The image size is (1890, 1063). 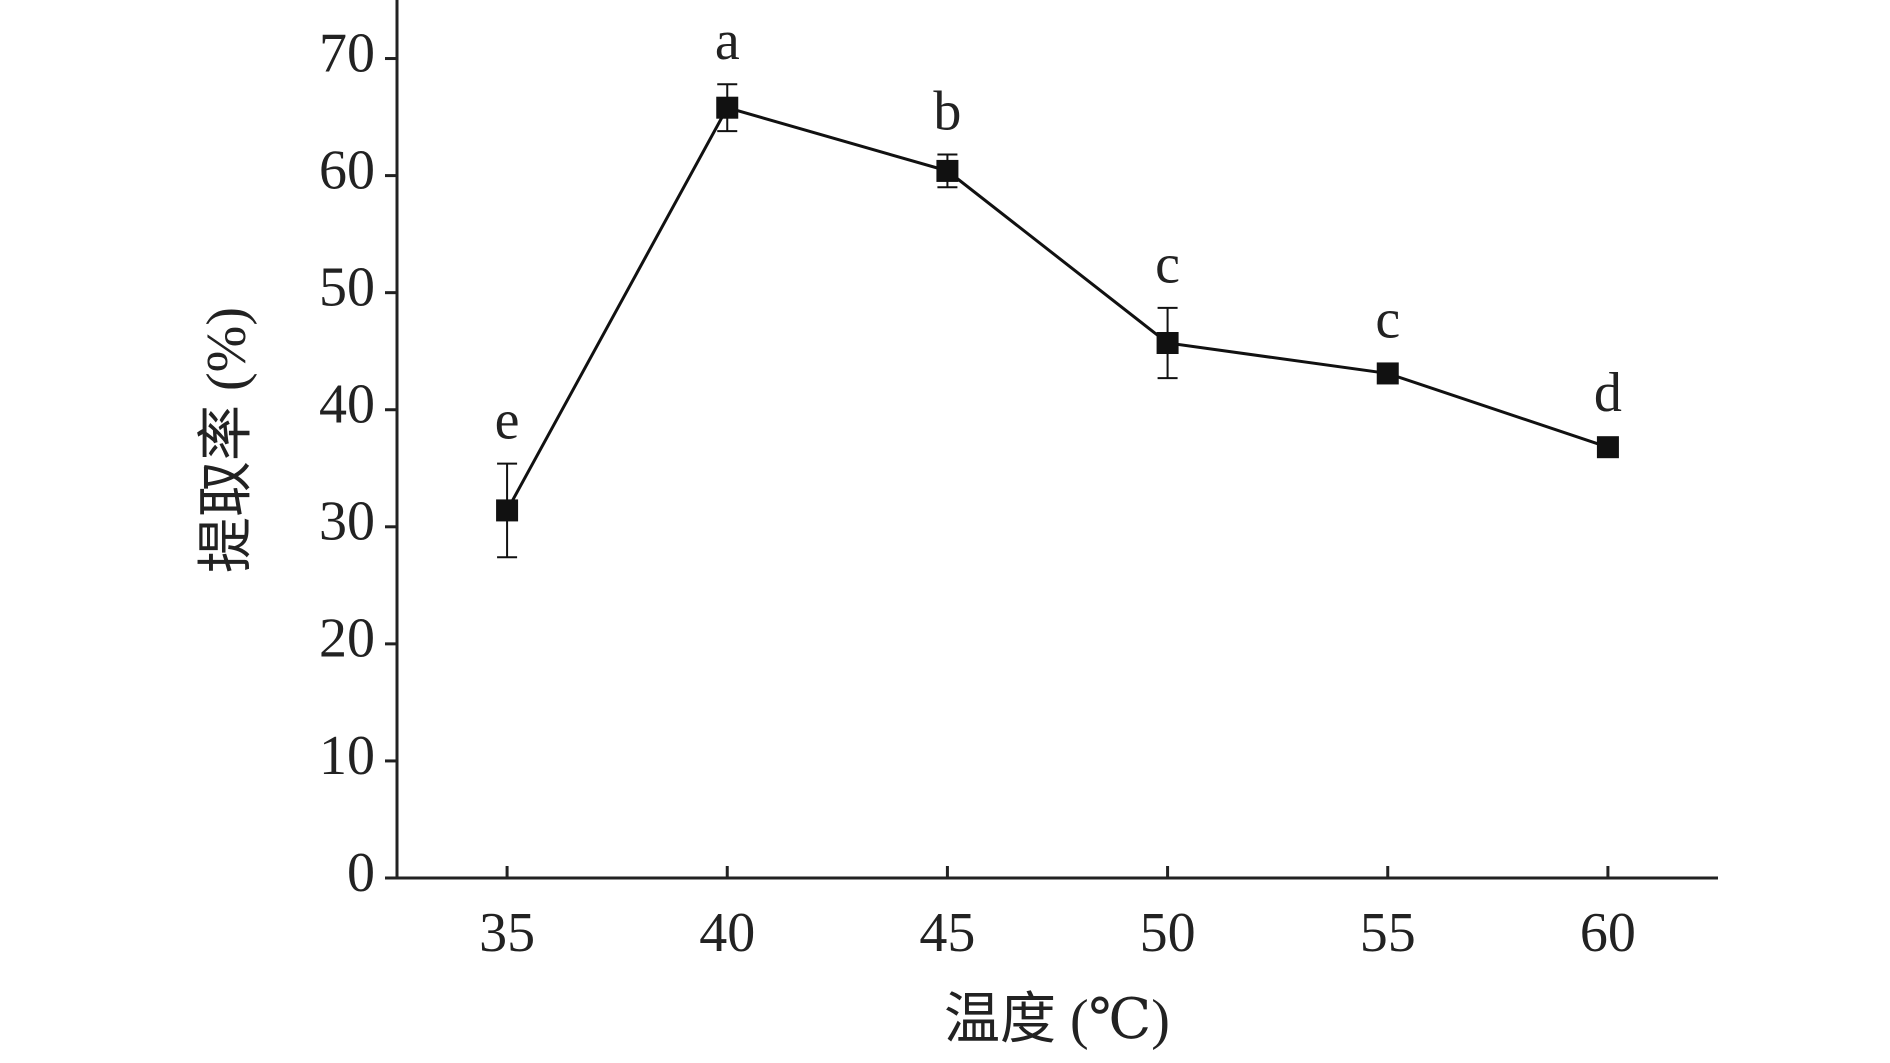 What do you see at coordinates (347, 170) in the screenshot?
I see `y-tick-label: 60` at bounding box center [347, 170].